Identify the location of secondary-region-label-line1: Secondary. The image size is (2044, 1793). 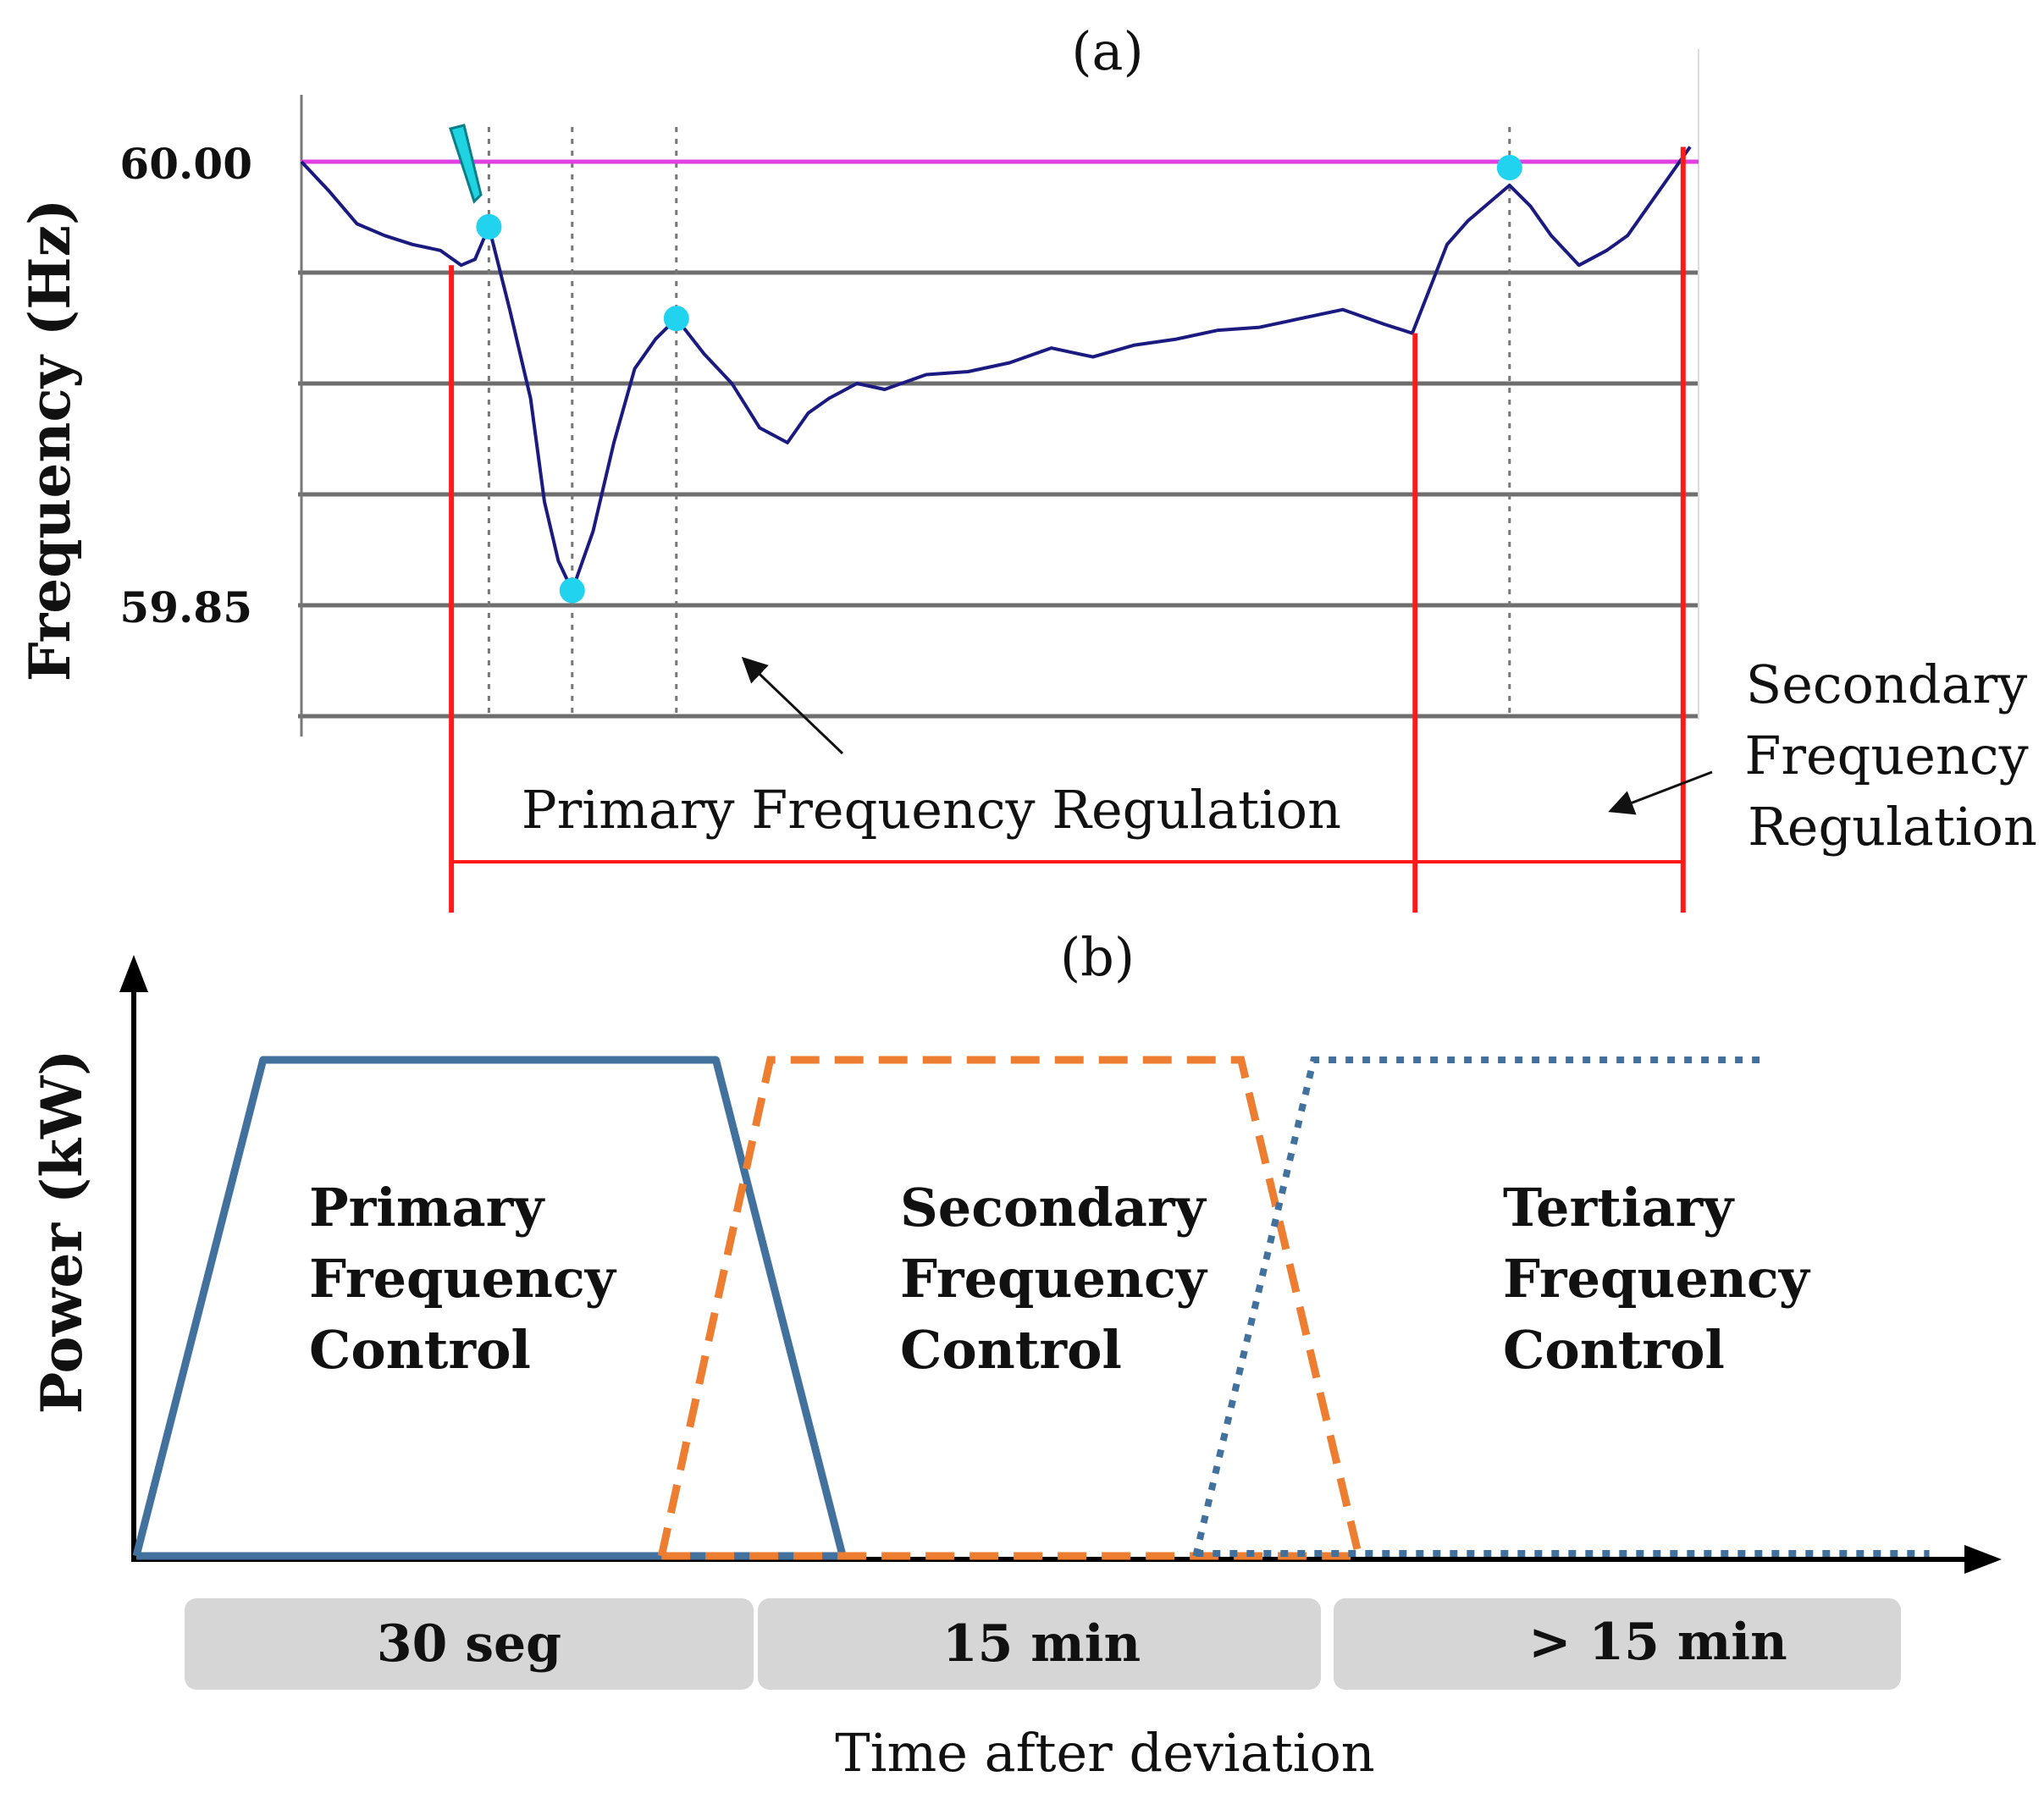
(1053, 1208).